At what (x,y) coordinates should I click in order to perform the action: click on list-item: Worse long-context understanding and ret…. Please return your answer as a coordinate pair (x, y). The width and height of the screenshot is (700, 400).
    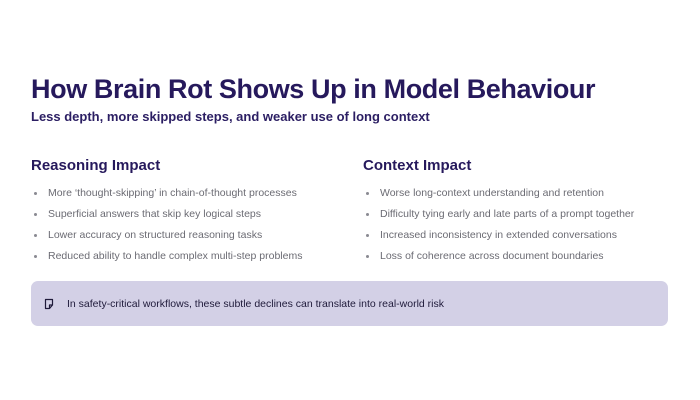
    Looking at the image, I should click on (515, 193).